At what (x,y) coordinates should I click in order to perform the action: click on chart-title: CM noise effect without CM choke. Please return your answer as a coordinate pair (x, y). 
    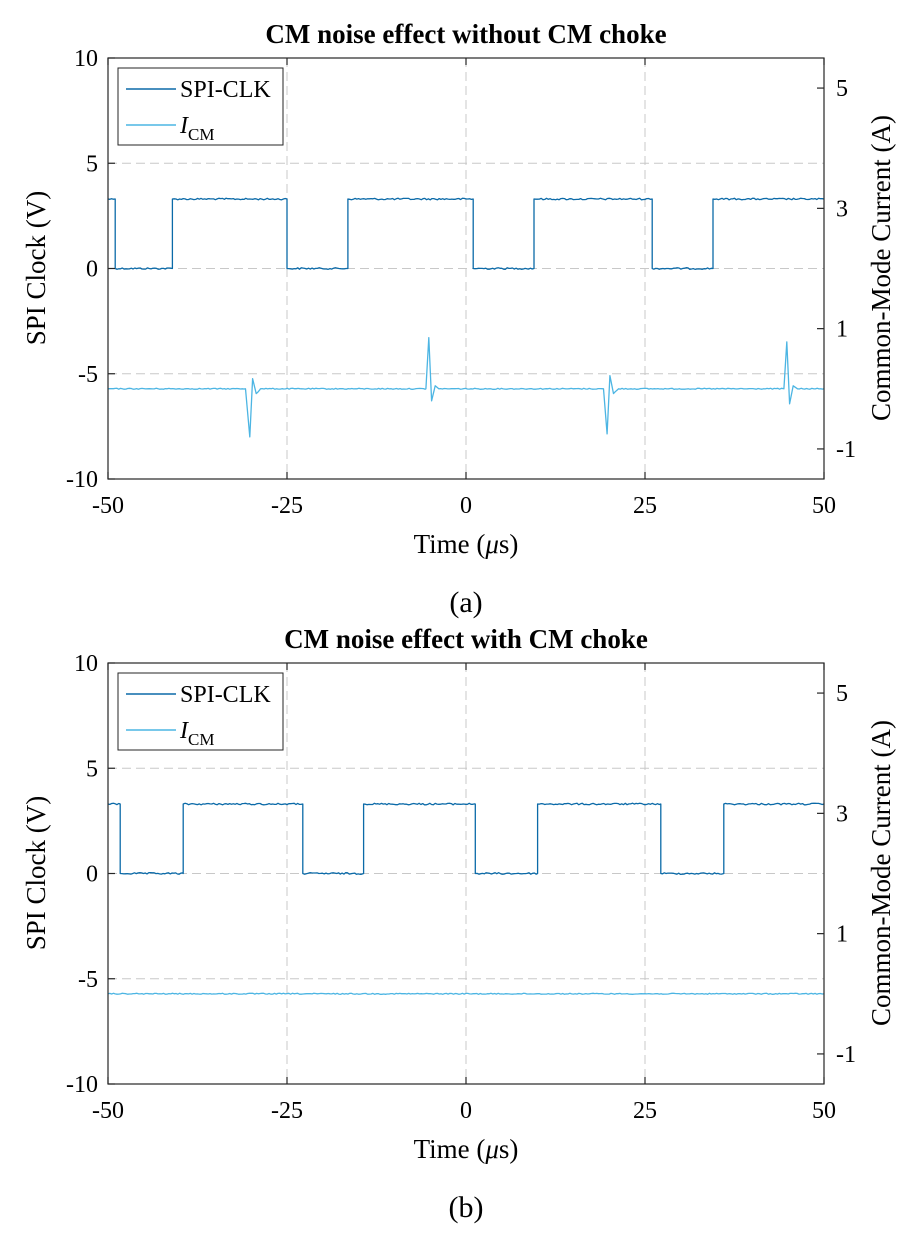
    Looking at the image, I should click on (465, 34).